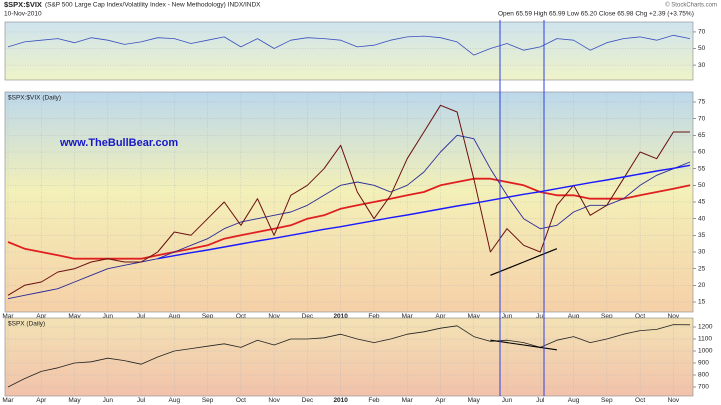 This screenshot has height=405, width=721. I want to click on y-tick-label: 75, so click(702, 102).